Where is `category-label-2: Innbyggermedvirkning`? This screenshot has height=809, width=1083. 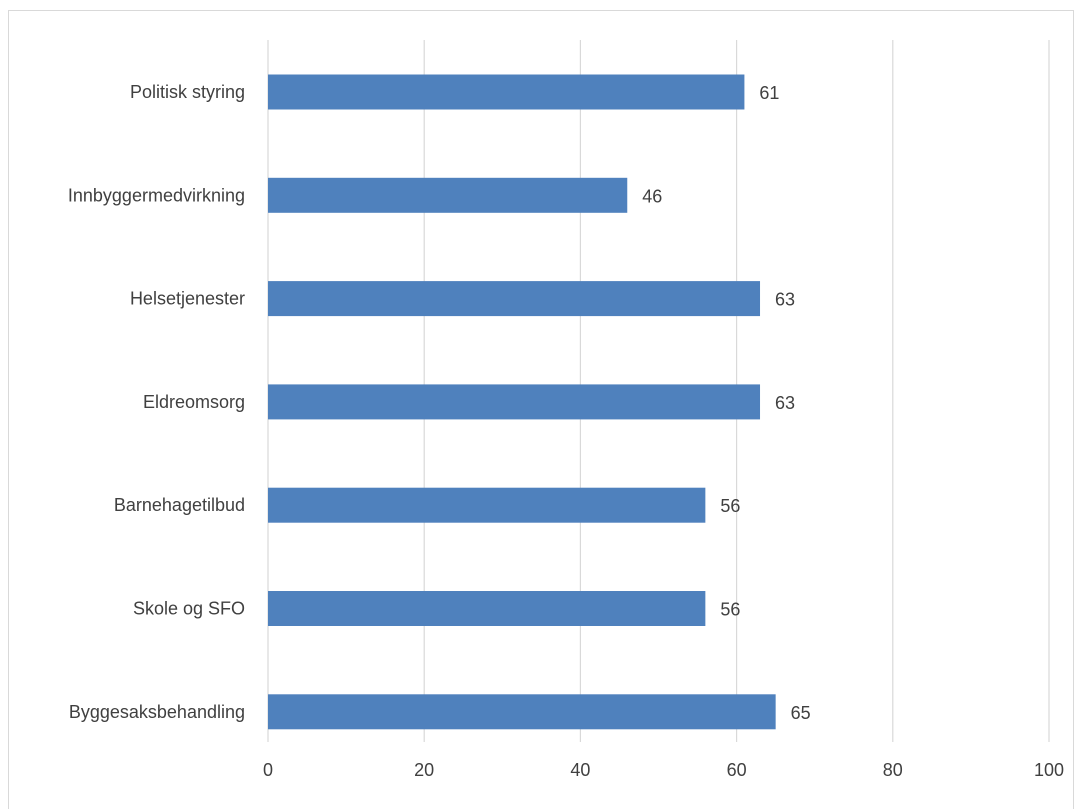
category-label-2: Innbyggermedvirkning is located at coordinates (156, 195).